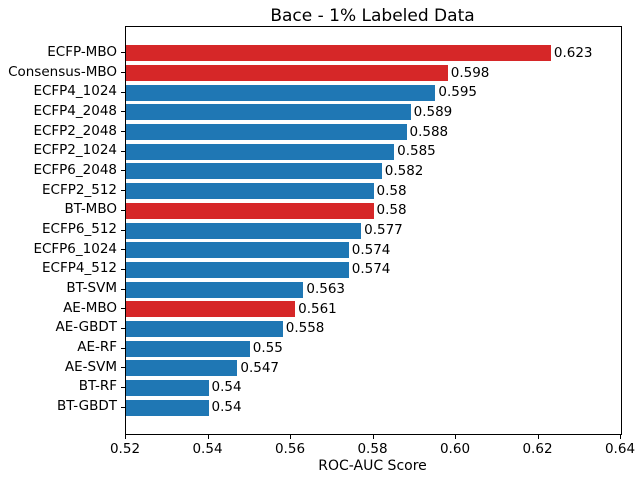 The image size is (640, 480). What do you see at coordinates (91, 288) in the screenshot?
I see `y-tick-label: BT-SVM` at bounding box center [91, 288].